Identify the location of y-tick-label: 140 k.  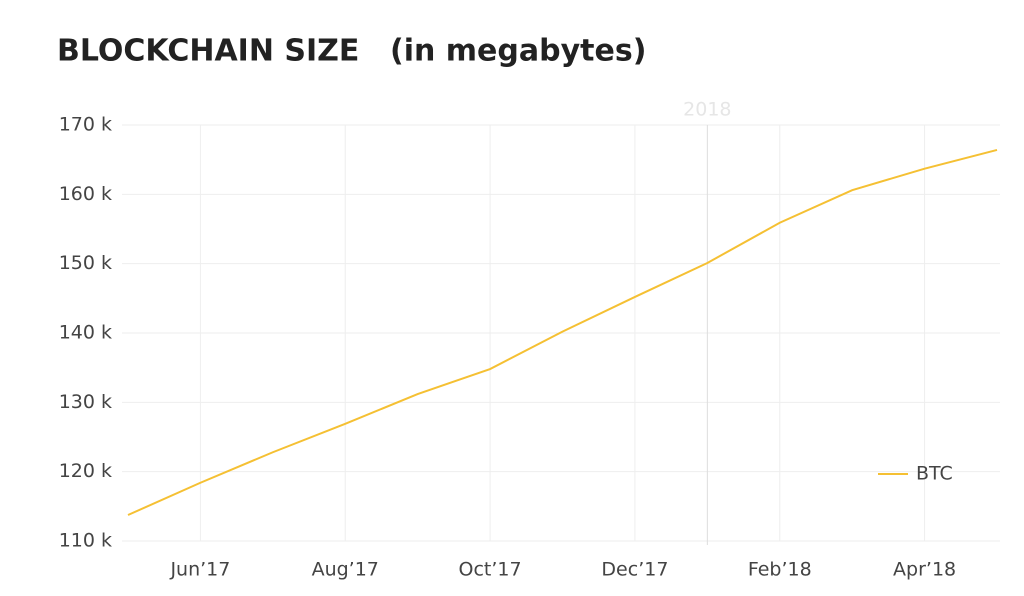
(85, 333).